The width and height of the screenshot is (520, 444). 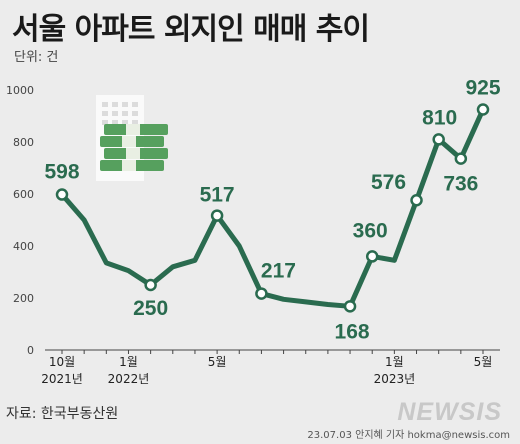 What do you see at coordinates (482, 88) in the screenshot?
I see `data-label: 925` at bounding box center [482, 88].